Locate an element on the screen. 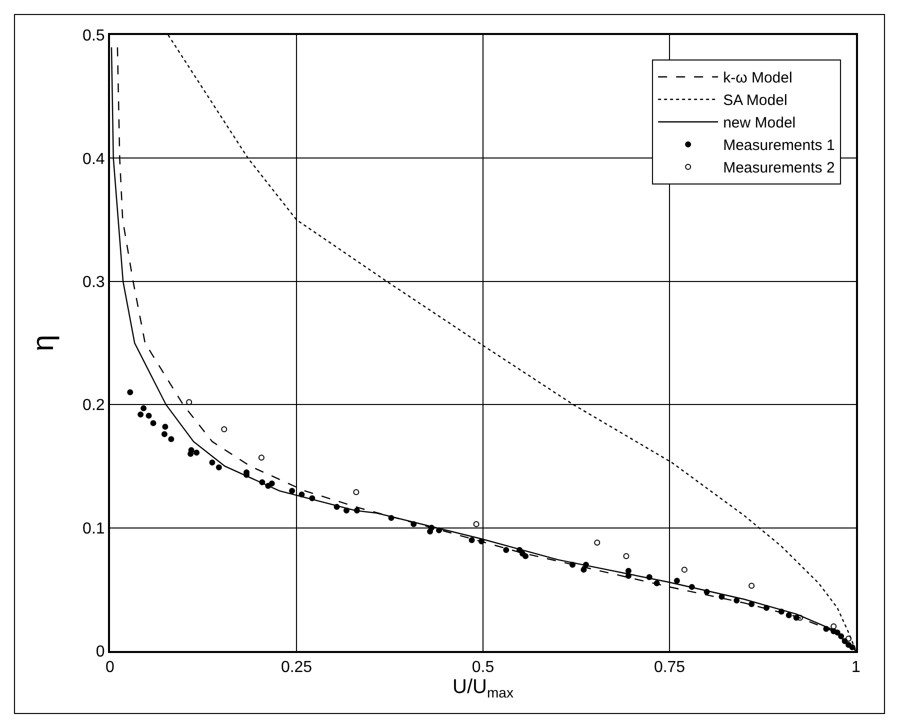 Image resolution: width=901 pixels, height=721 pixels. y-tick-label: 0.2 is located at coordinates (93, 405).